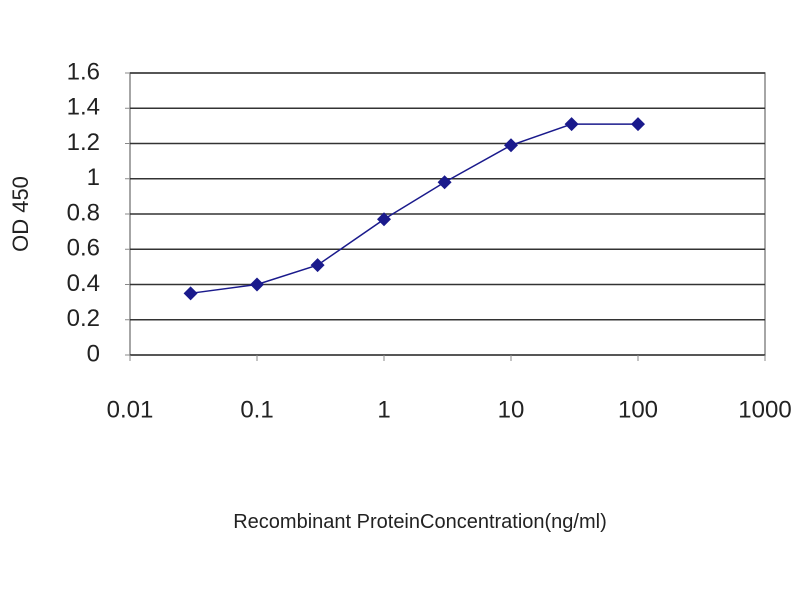 This screenshot has height=600, width=800. I want to click on x-tick-label: 100, so click(638, 409).